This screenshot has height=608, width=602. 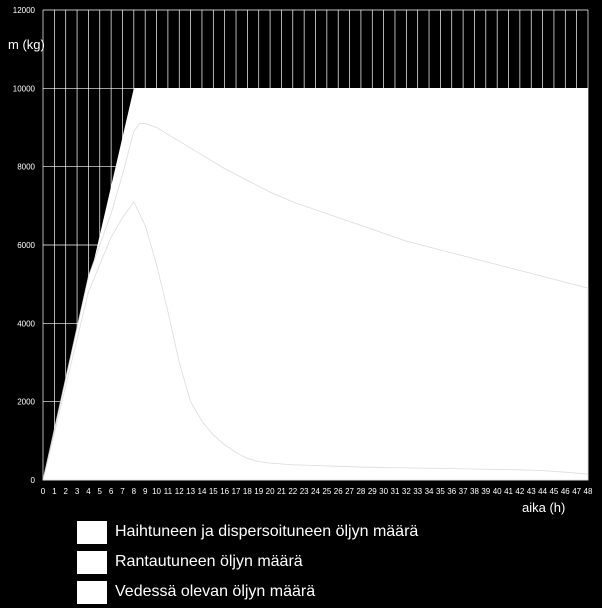 I want to click on x-tick-label: 10, so click(x=156, y=491).